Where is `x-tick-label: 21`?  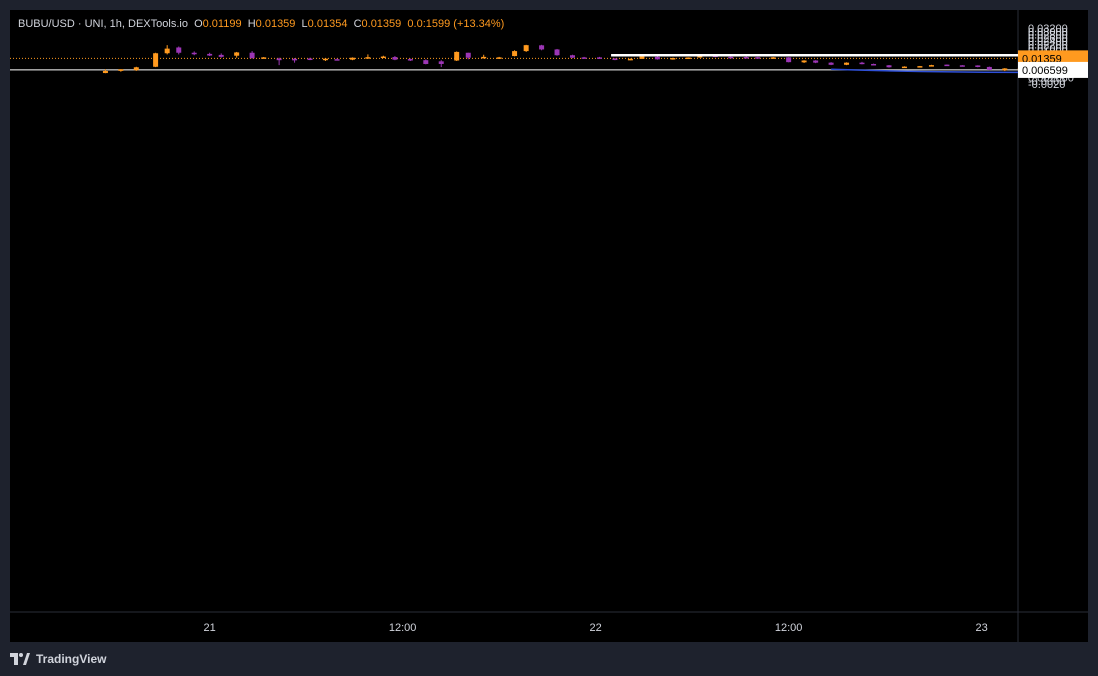
x-tick-label: 21 is located at coordinates (210, 628).